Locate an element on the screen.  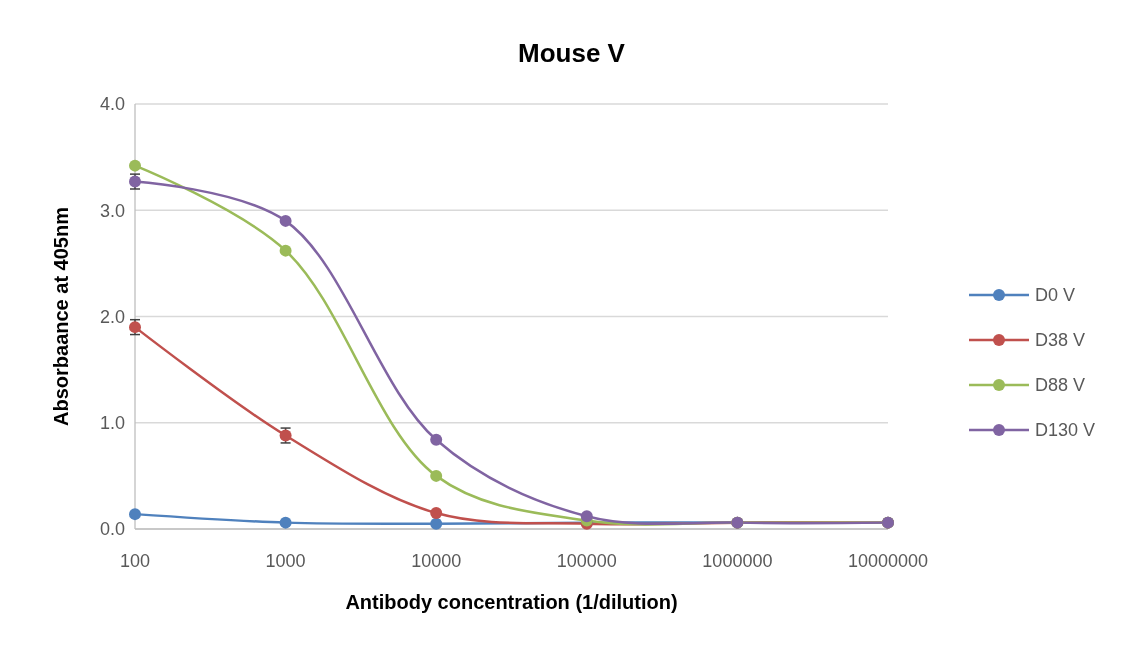
x-tick-label: 1000 is located at coordinates (285, 561).